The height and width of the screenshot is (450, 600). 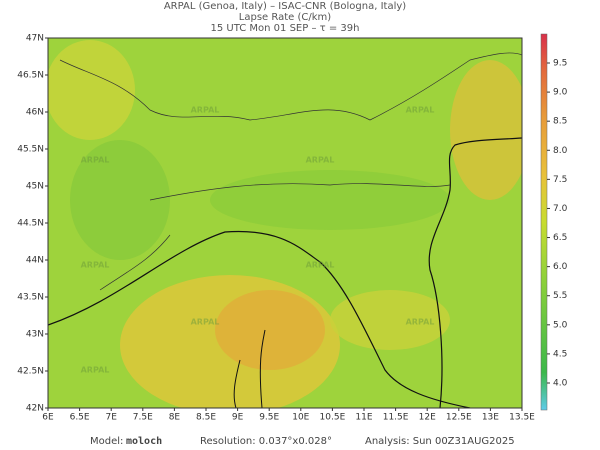 What do you see at coordinates (30, 372) in the screenshot?
I see `lat-label: 42.5N` at bounding box center [30, 372].